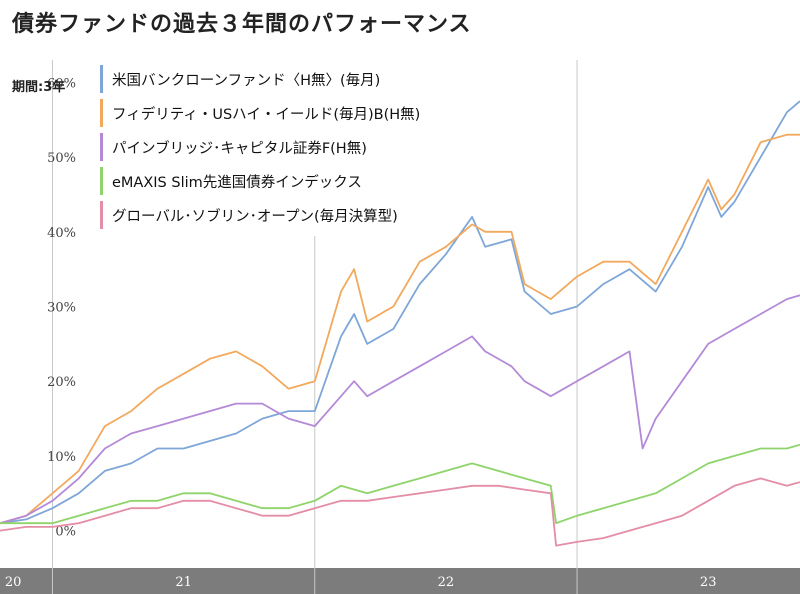 The height and width of the screenshot is (594, 800). I want to click on legend-item: eMAXIS Slim先進国債券インデックス, so click(260, 181).